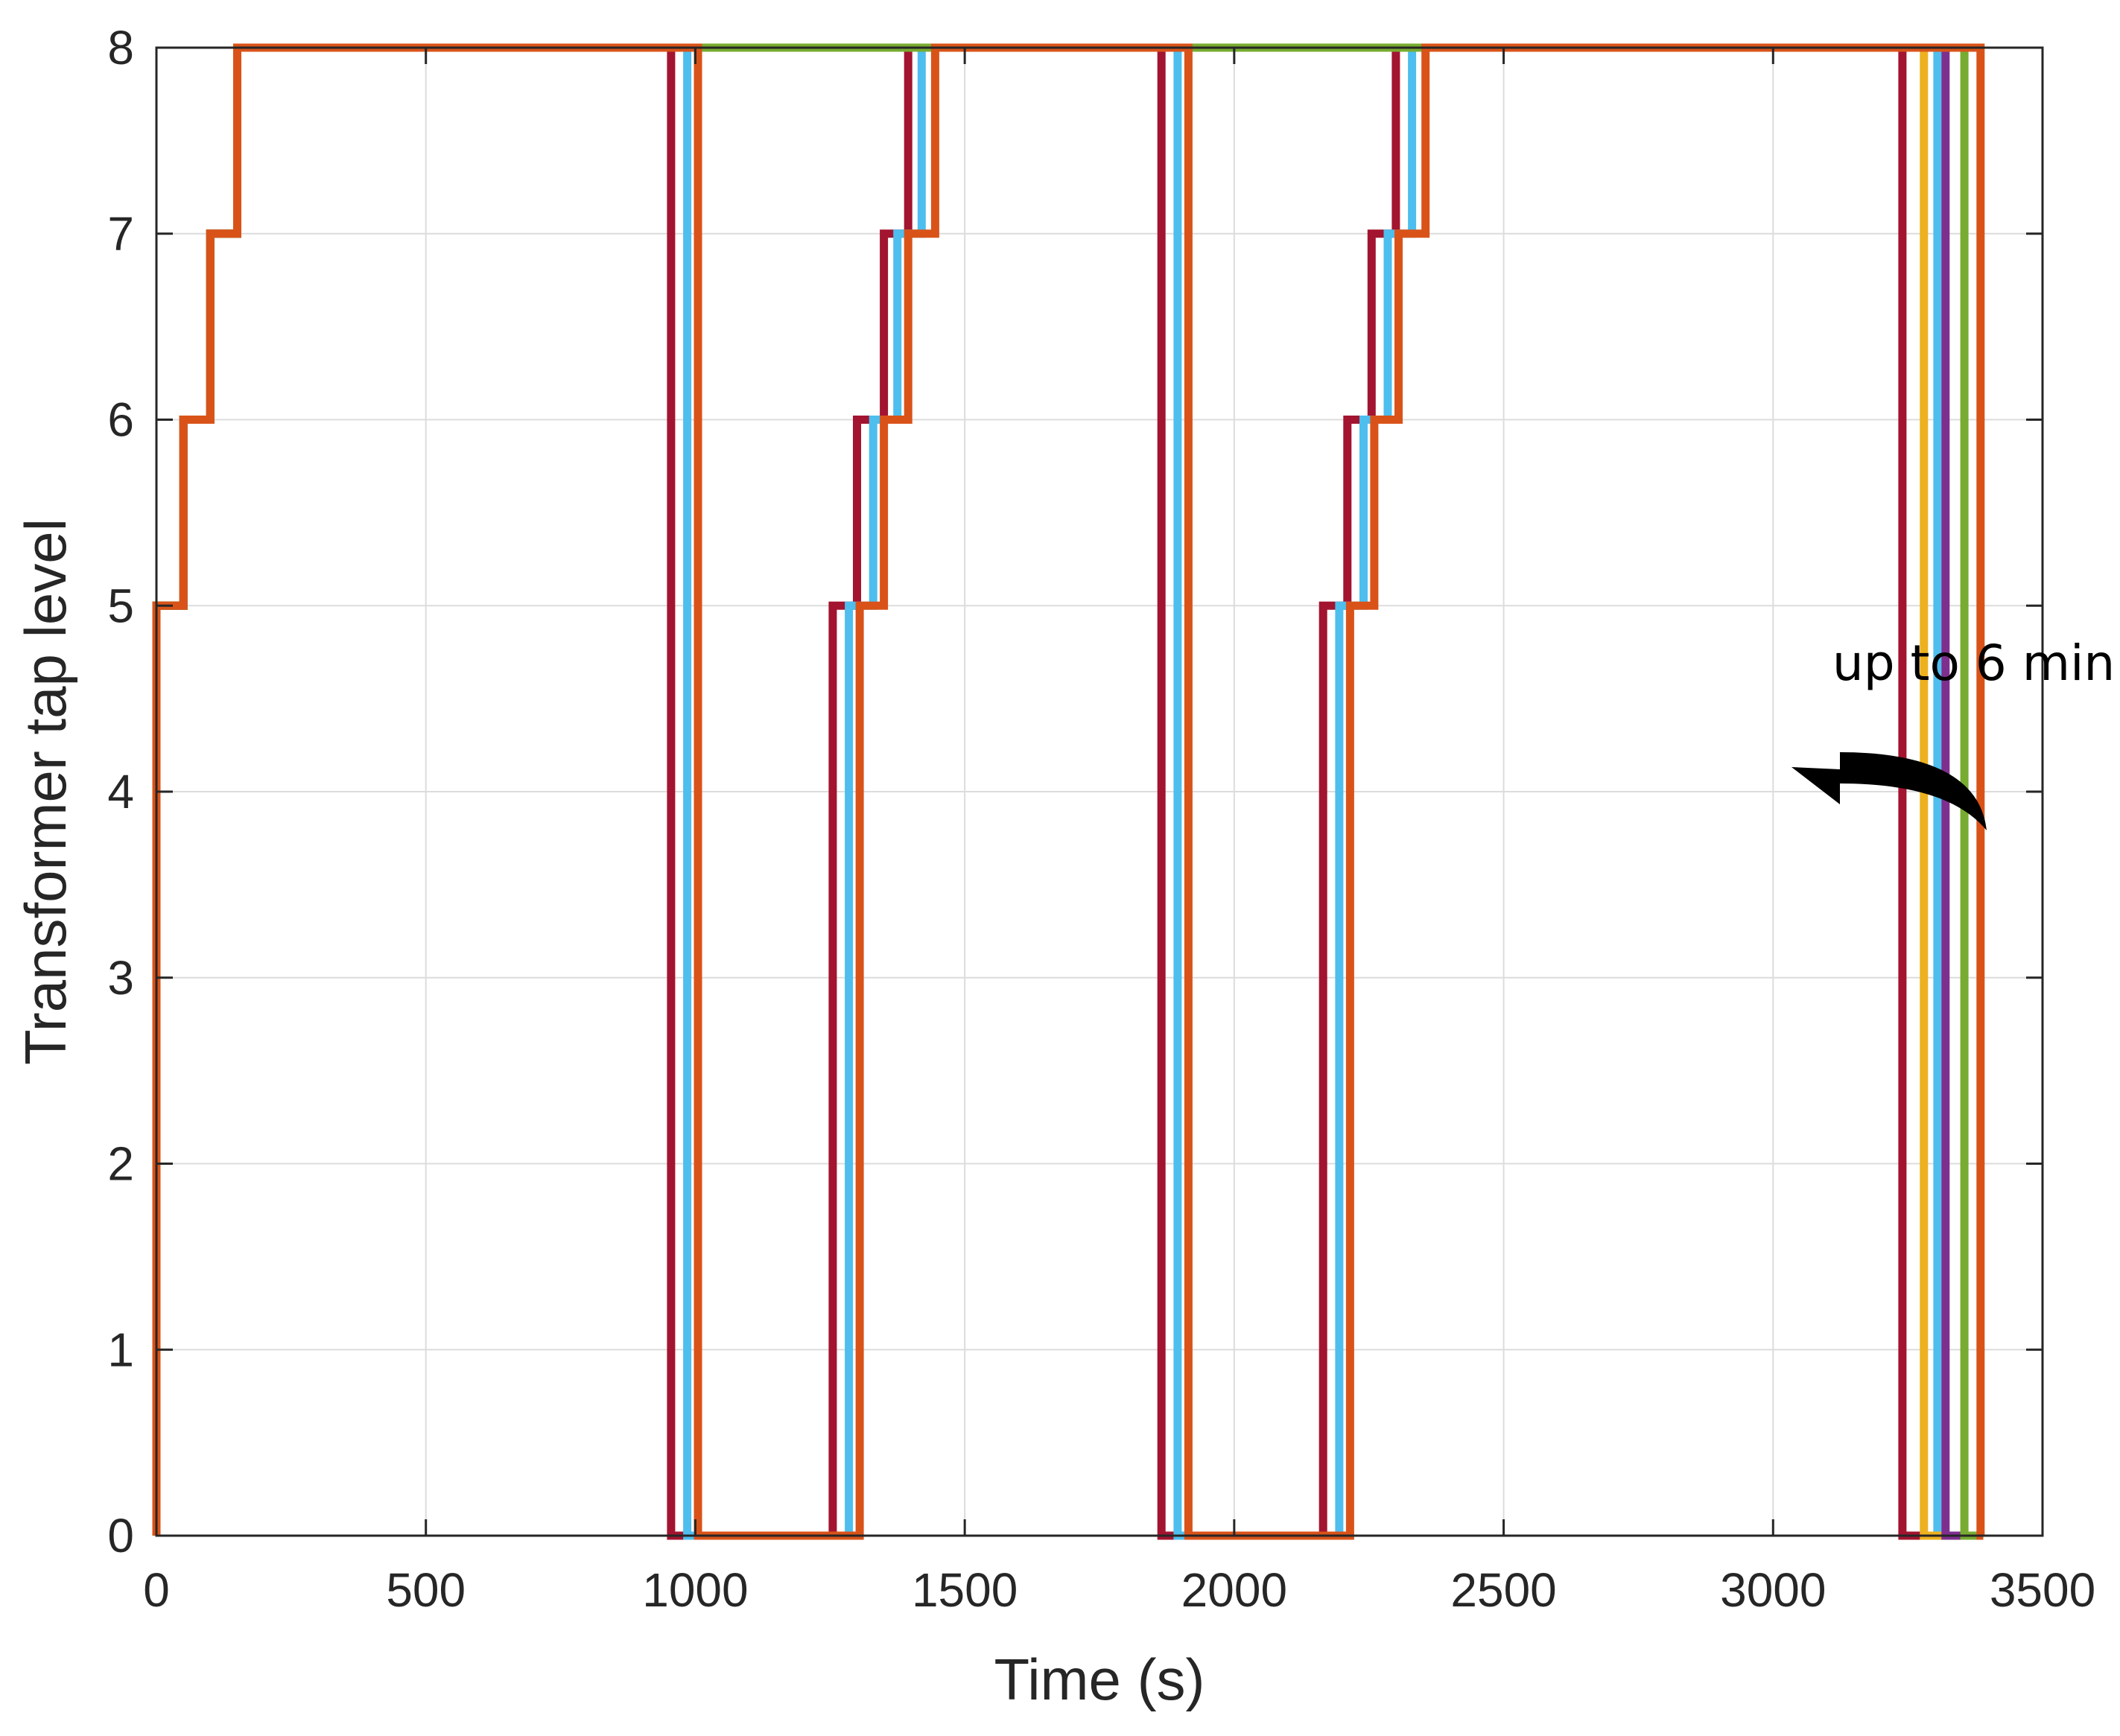 Image resolution: width=2120 pixels, height=1736 pixels. Describe the element at coordinates (120, 47) in the screenshot. I see `y-tick-label: 8` at that location.